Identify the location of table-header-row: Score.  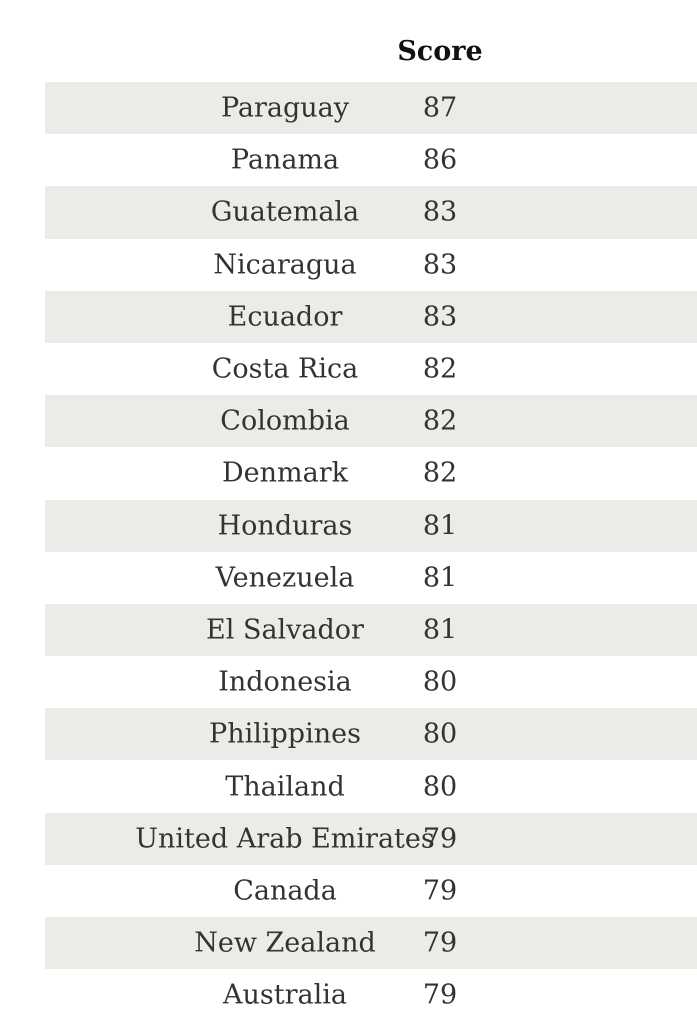
(371, 55).